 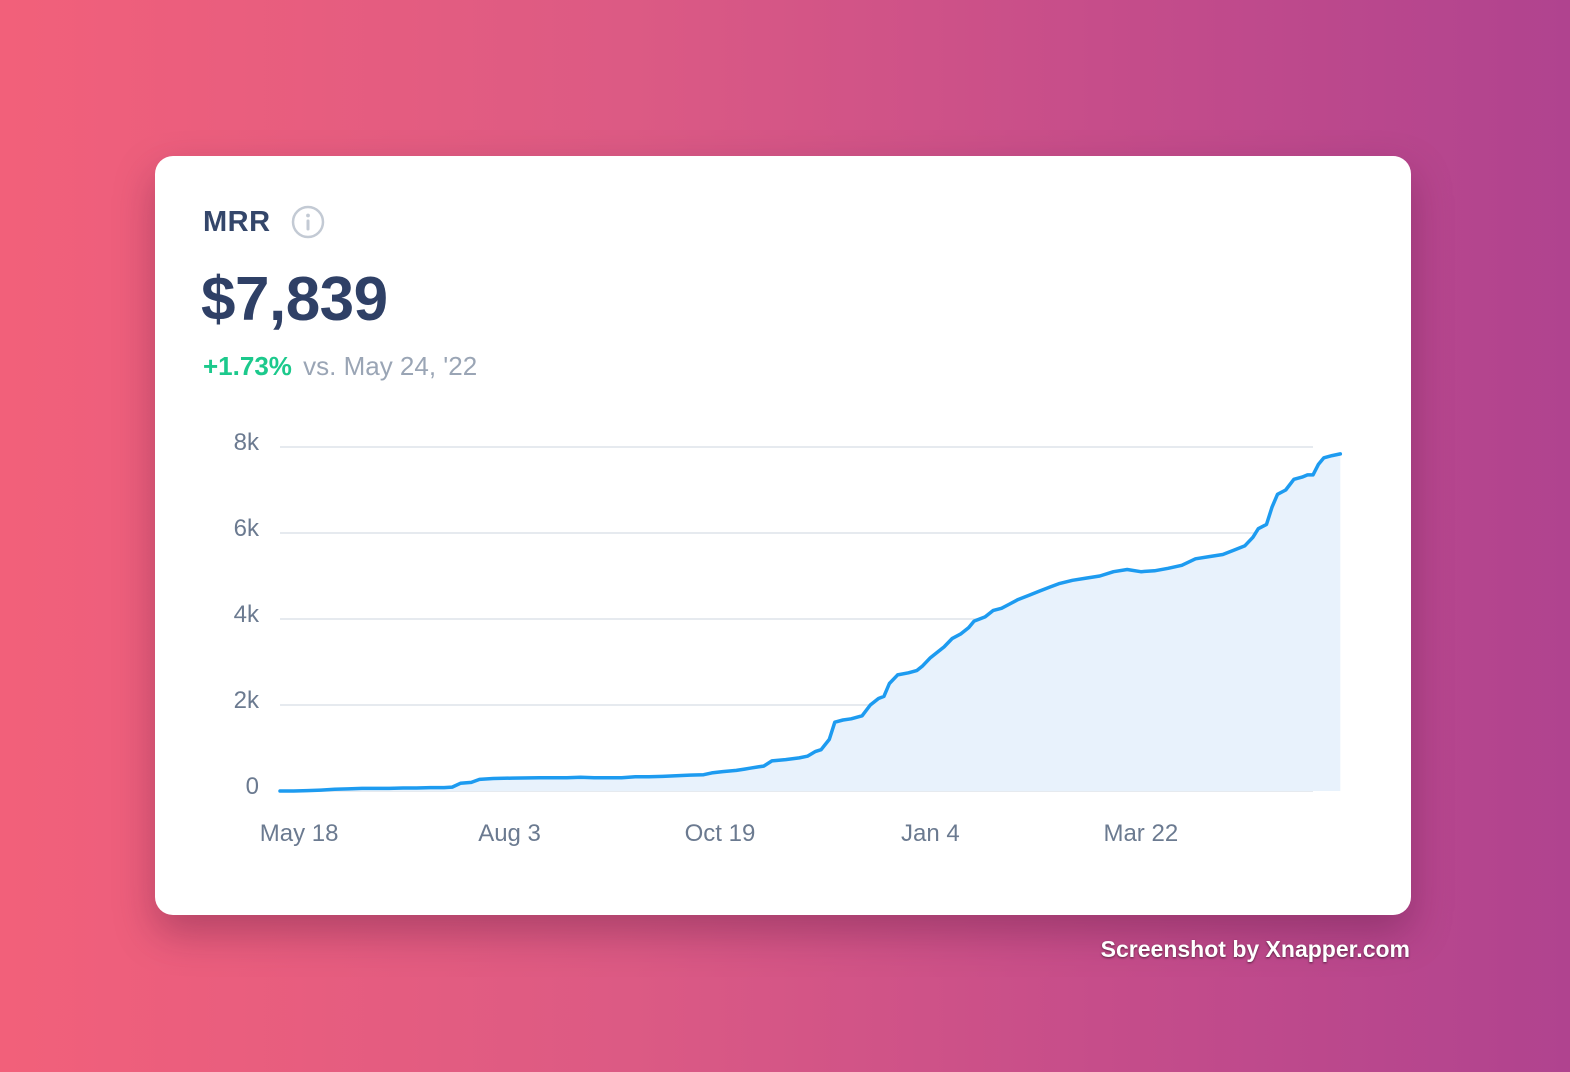 I want to click on x-tick-label: Mar 22, so click(x=1140, y=833).